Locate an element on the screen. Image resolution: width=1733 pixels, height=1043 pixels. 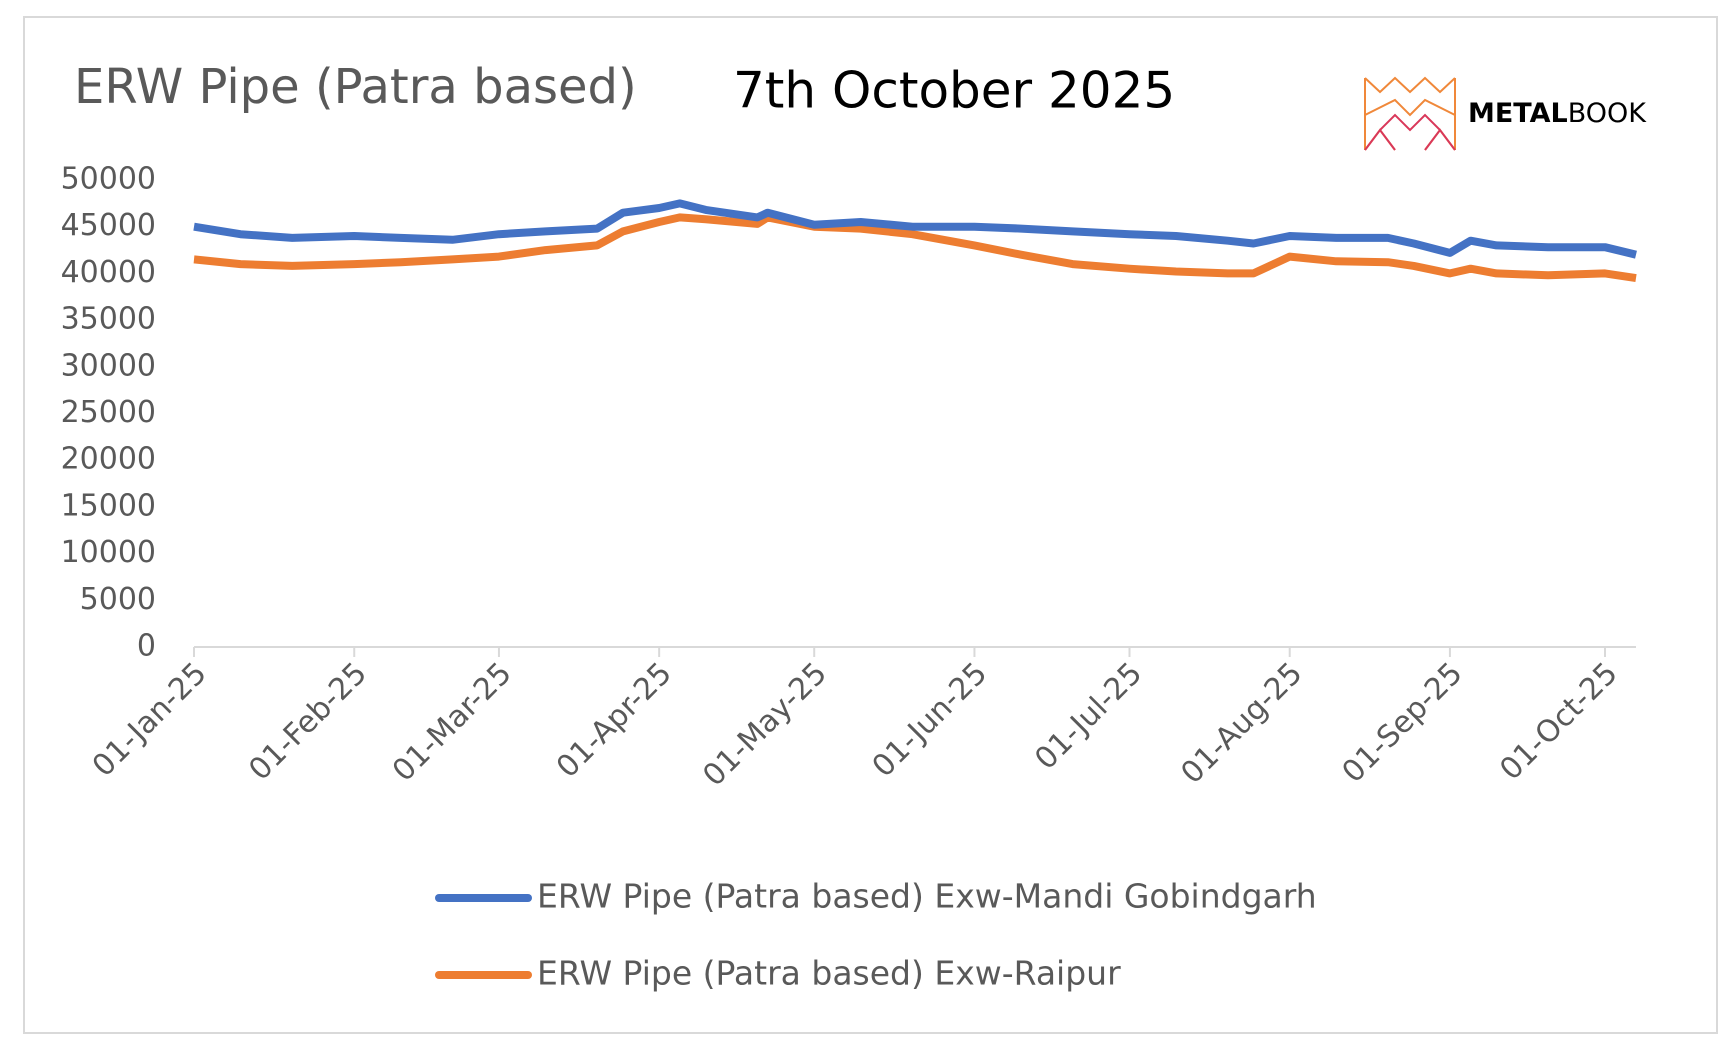
y-tick-label: 30000 is located at coordinates (108, 365).